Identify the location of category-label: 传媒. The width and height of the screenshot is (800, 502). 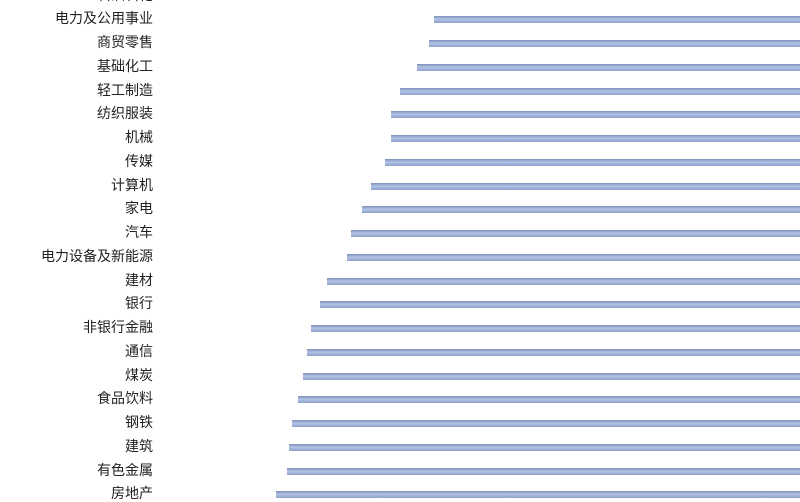
(139, 161).